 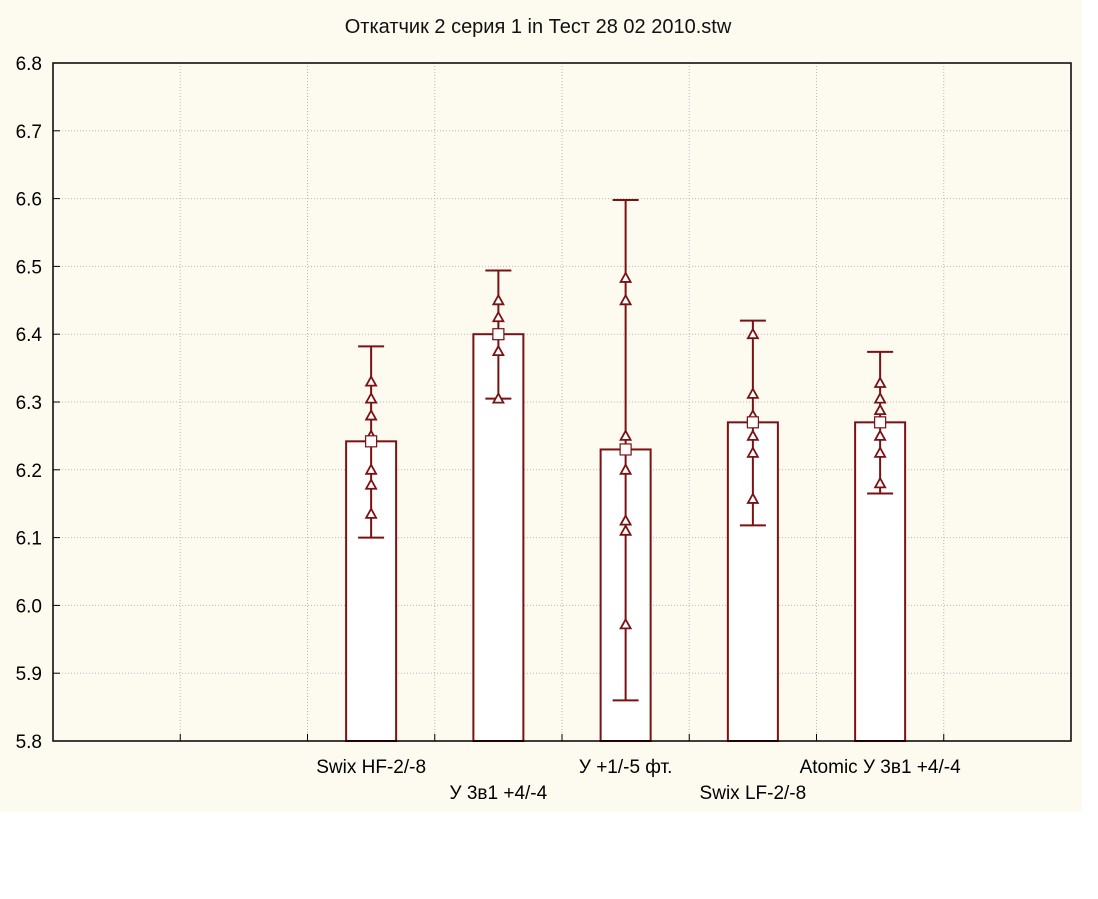 What do you see at coordinates (880, 767) in the screenshot?
I see `x-category-label: Atomic У 3в1 +4/-4` at bounding box center [880, 767].